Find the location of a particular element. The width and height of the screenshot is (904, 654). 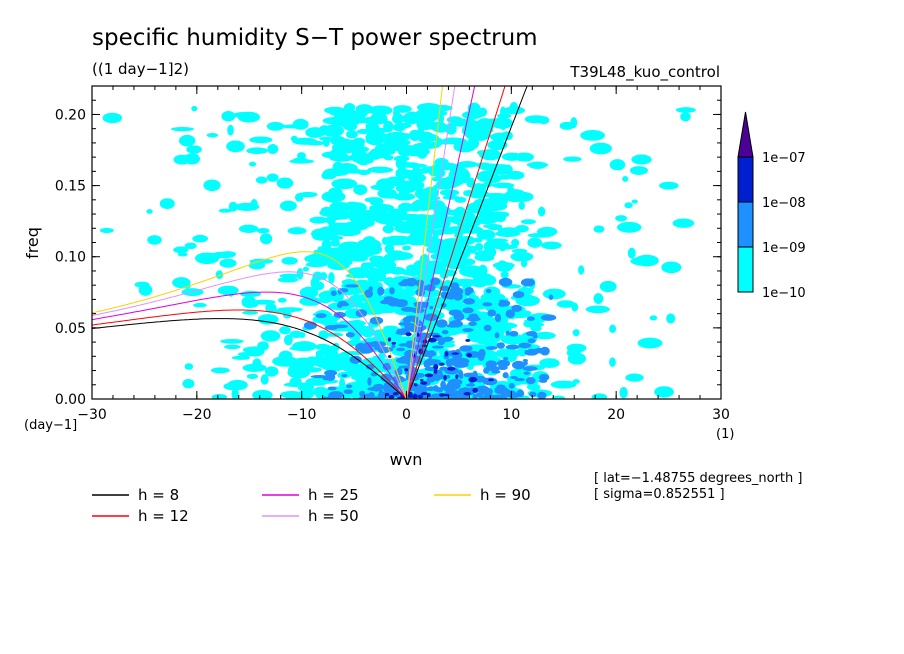

colorbar: 1e−10 1e−09 1e−08 1e−07 is located at coordinates (771, 206).